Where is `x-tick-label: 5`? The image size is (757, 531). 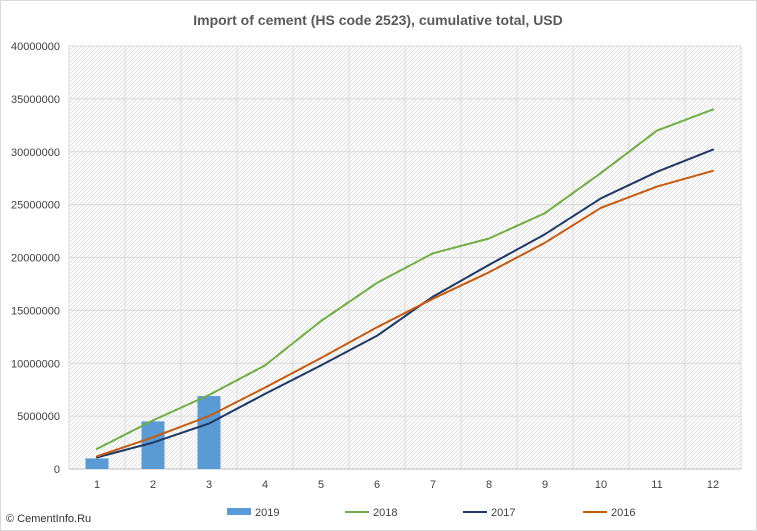
x-tick-label: 5 is located at coordinates (321, 485).